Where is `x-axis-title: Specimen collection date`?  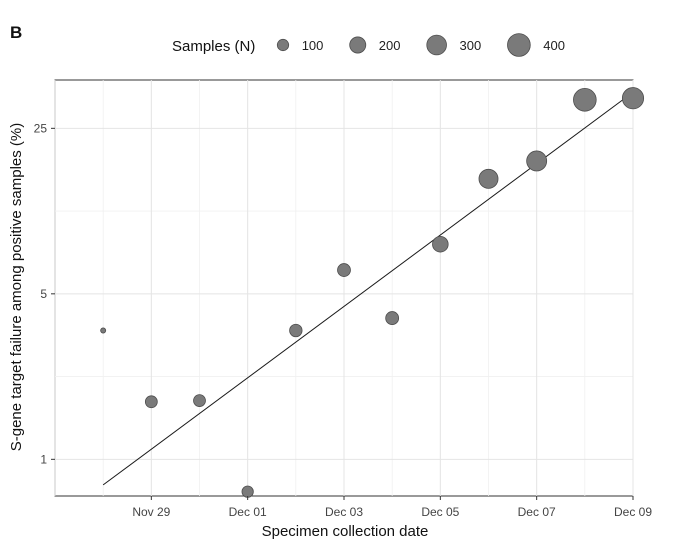
x-axis-title: Specimen collection date is located at coordinates (345, 531).